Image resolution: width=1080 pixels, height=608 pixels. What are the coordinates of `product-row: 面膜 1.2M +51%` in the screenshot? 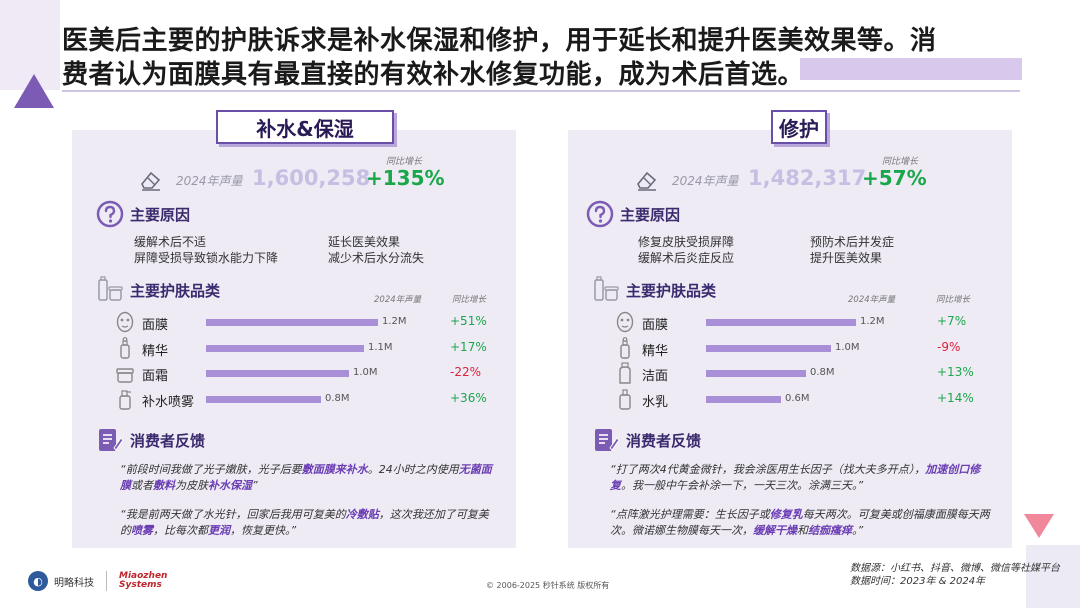 It's located at (313, 322).